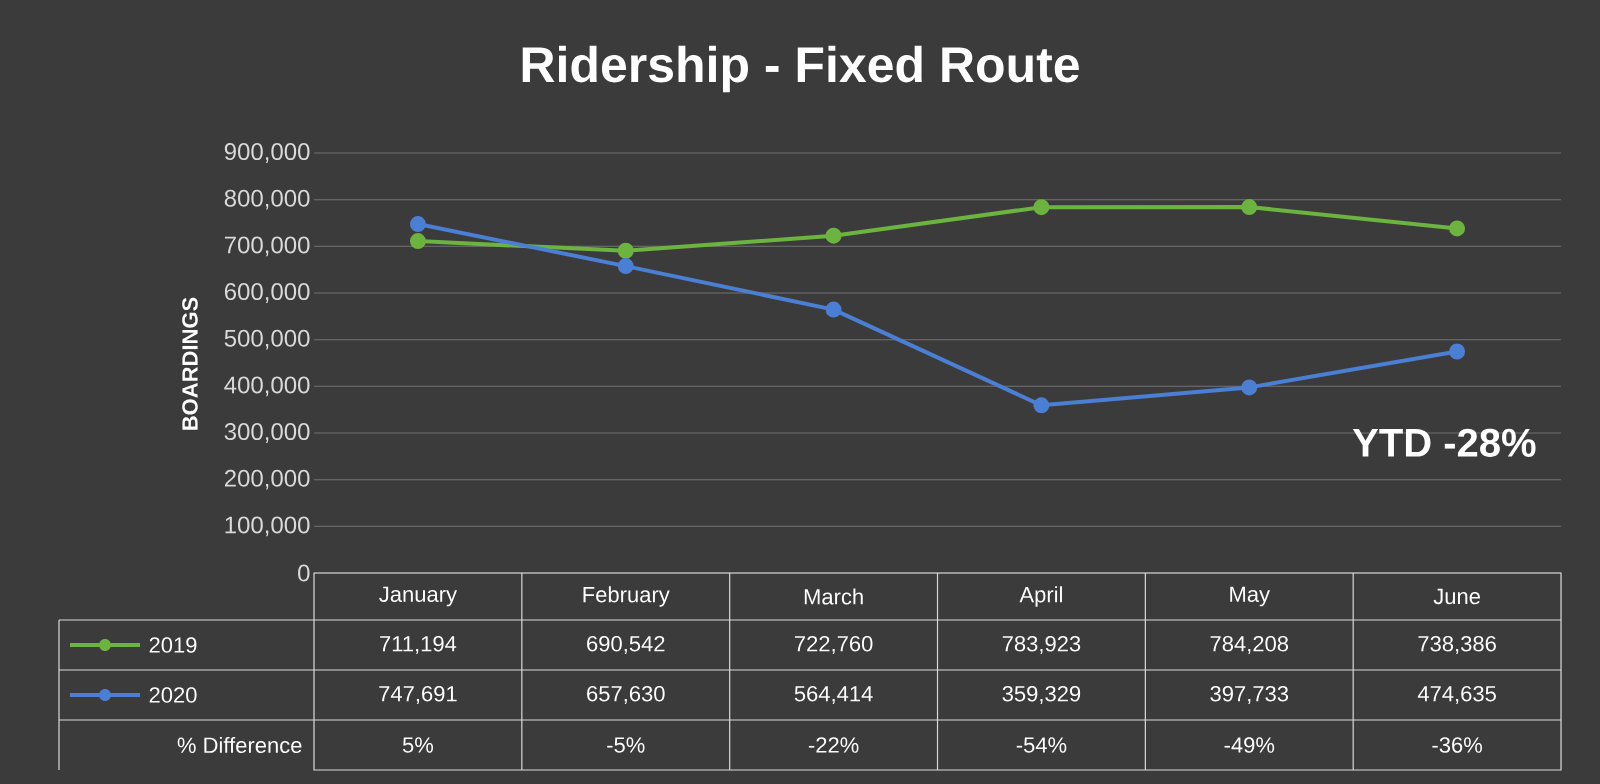  Describe the element at coordinates (418, 596) in the screenshot. I see `x-tick-label: January` at that location.